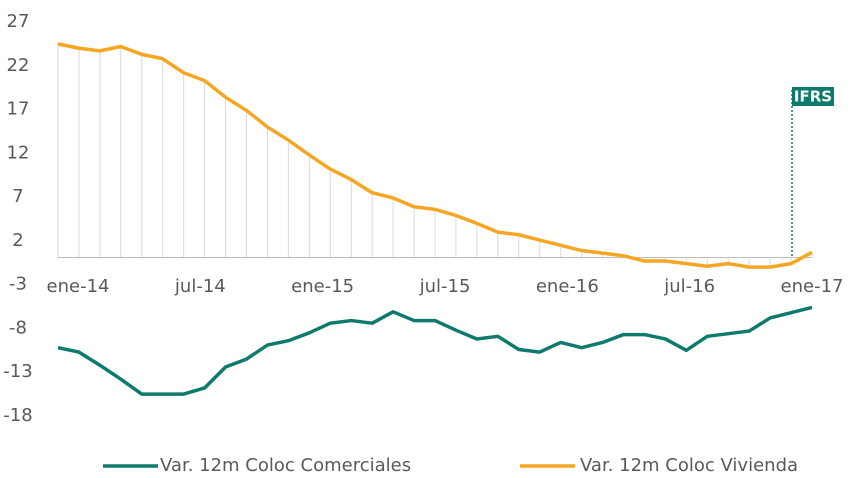 This screenshot has height=478, width=859. I want to click on x-tick-label: ene-14, so click(78, 286).